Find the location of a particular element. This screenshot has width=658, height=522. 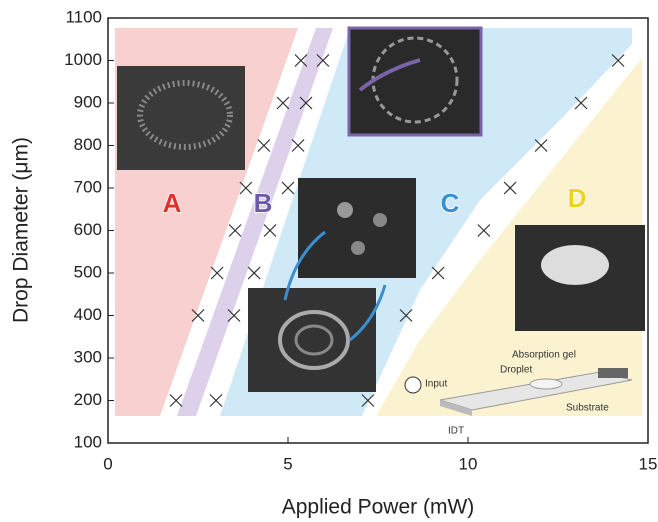

y-tick-label: 100 is located at coordinates (88, 441).